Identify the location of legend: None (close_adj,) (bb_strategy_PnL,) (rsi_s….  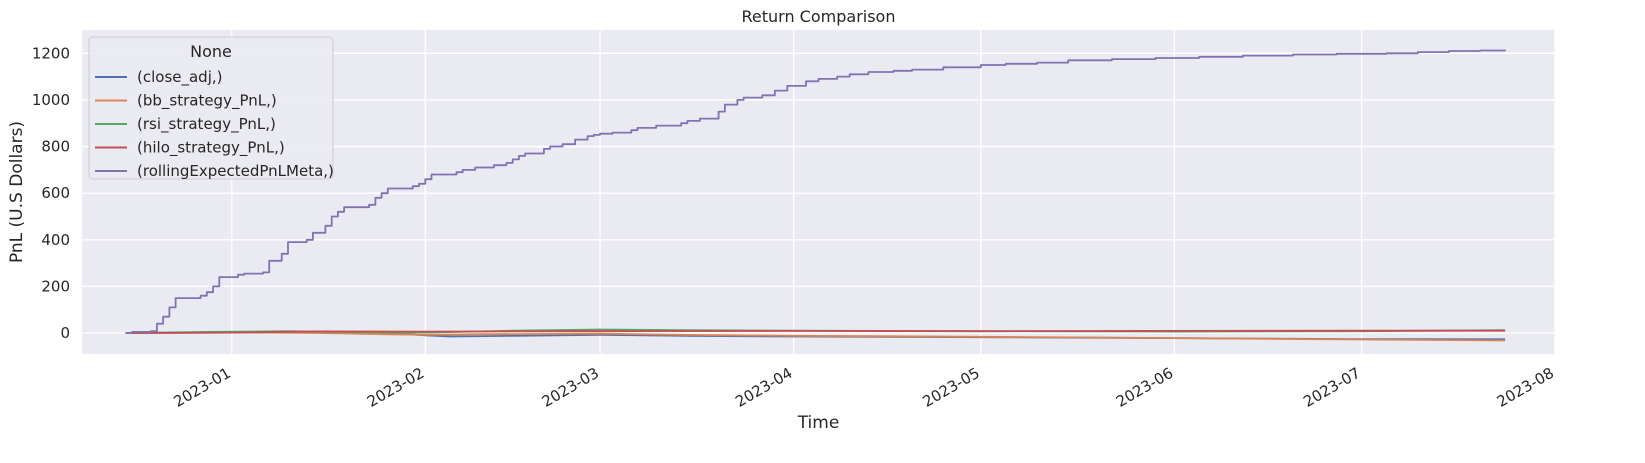
(211, 108).